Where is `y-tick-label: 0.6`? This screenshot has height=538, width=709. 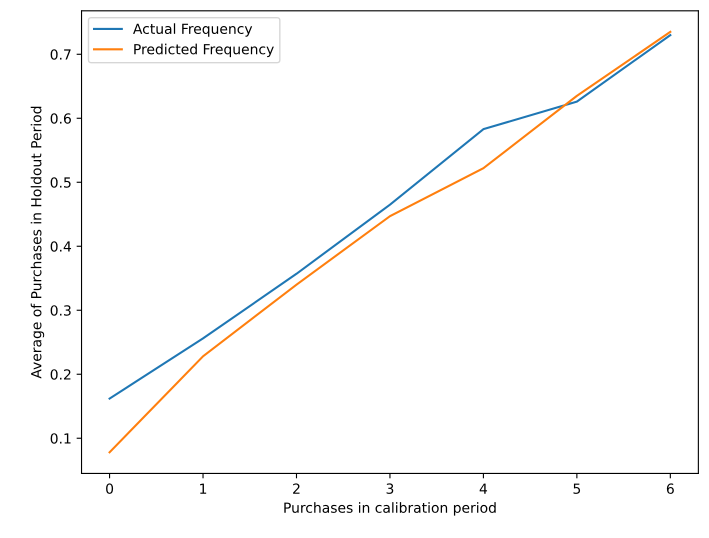 y-tick-label: 0.6 is located at coordinates (60, 118).